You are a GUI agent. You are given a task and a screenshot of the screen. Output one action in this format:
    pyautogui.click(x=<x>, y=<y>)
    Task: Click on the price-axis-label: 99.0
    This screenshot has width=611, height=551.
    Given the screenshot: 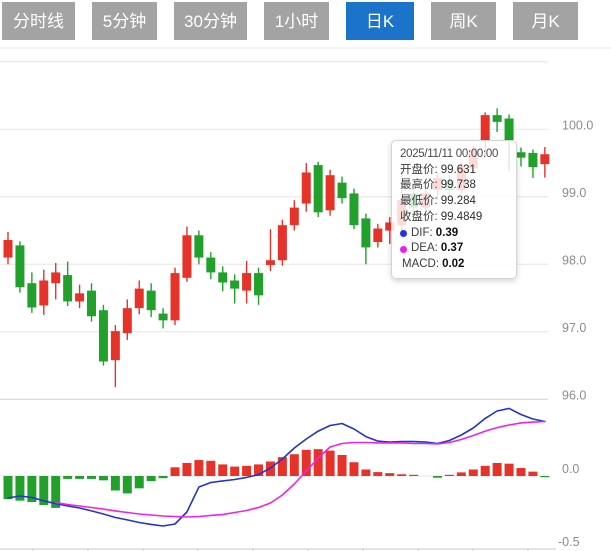 What is the action you would take?
    pyautogui.click(x=574, y=193)
    